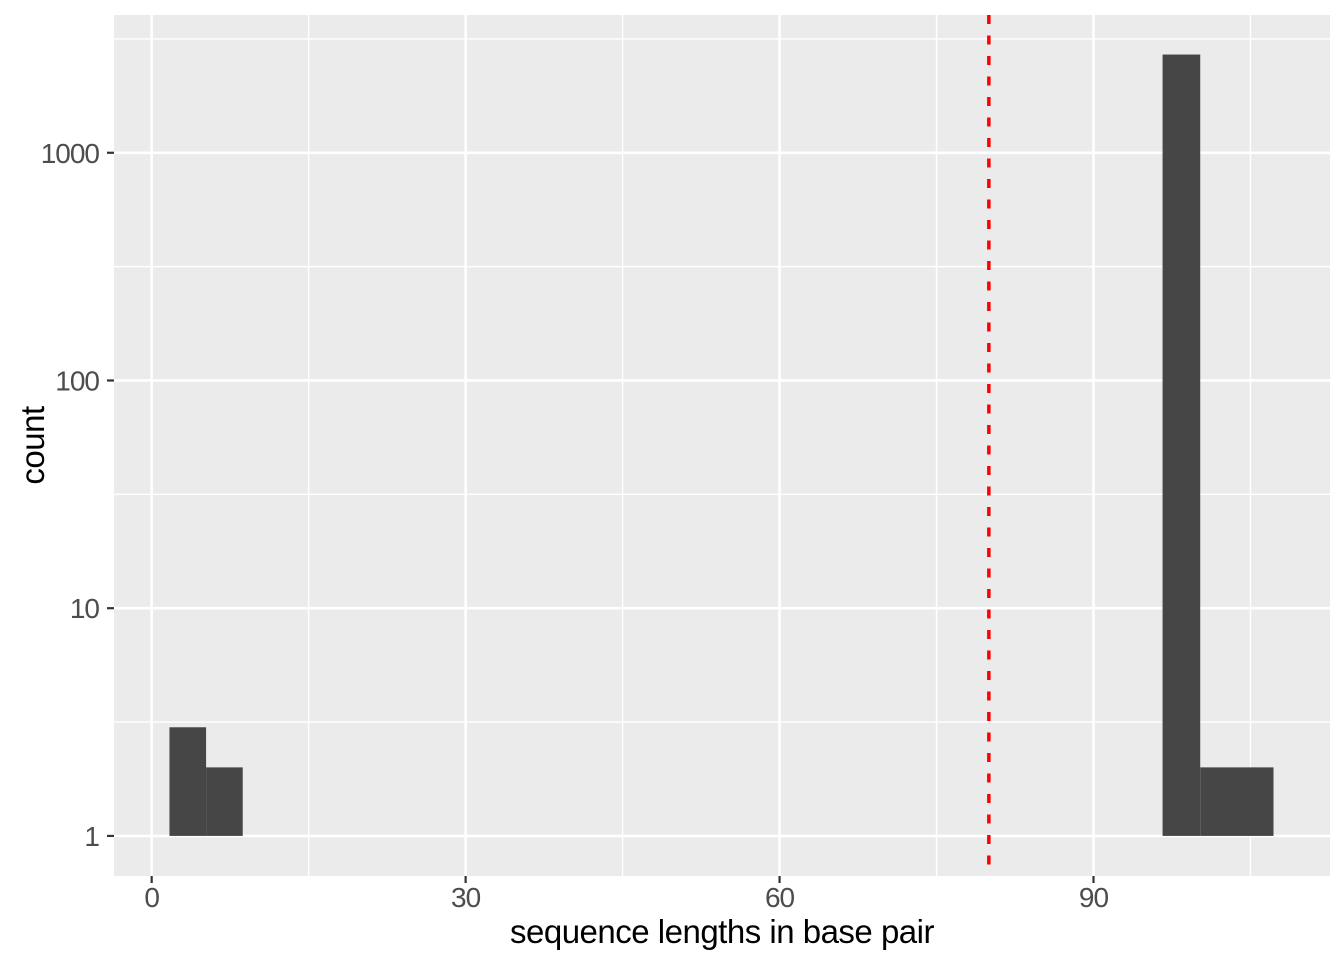 This screenshot has height=960, width=1344. I want to click on x-tick-label: 0, so click(151, 897).